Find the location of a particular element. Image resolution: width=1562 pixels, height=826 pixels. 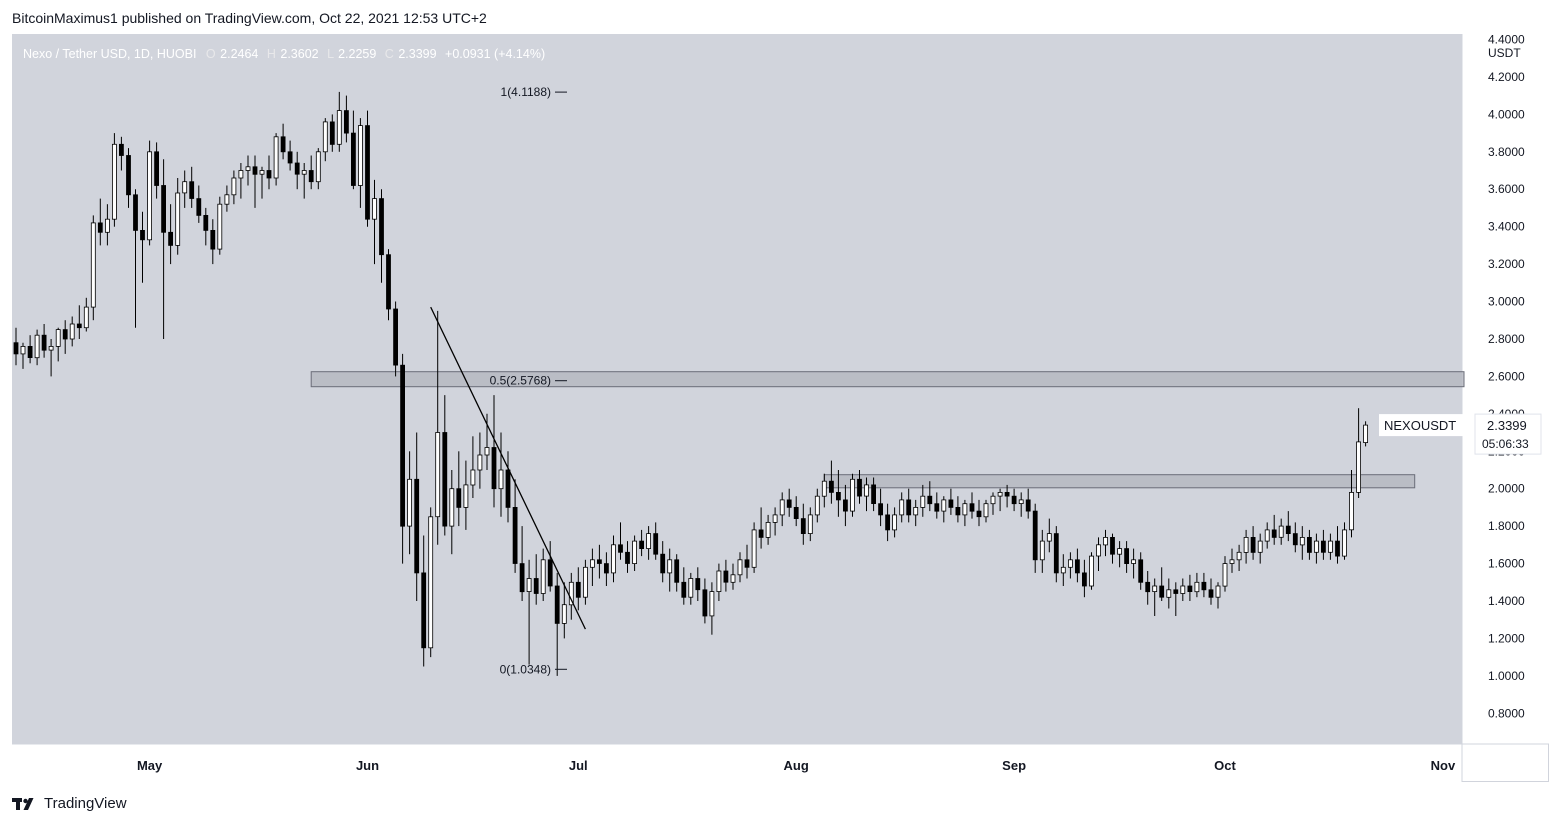

breakout-zone is located at coordinates (1119, 481).